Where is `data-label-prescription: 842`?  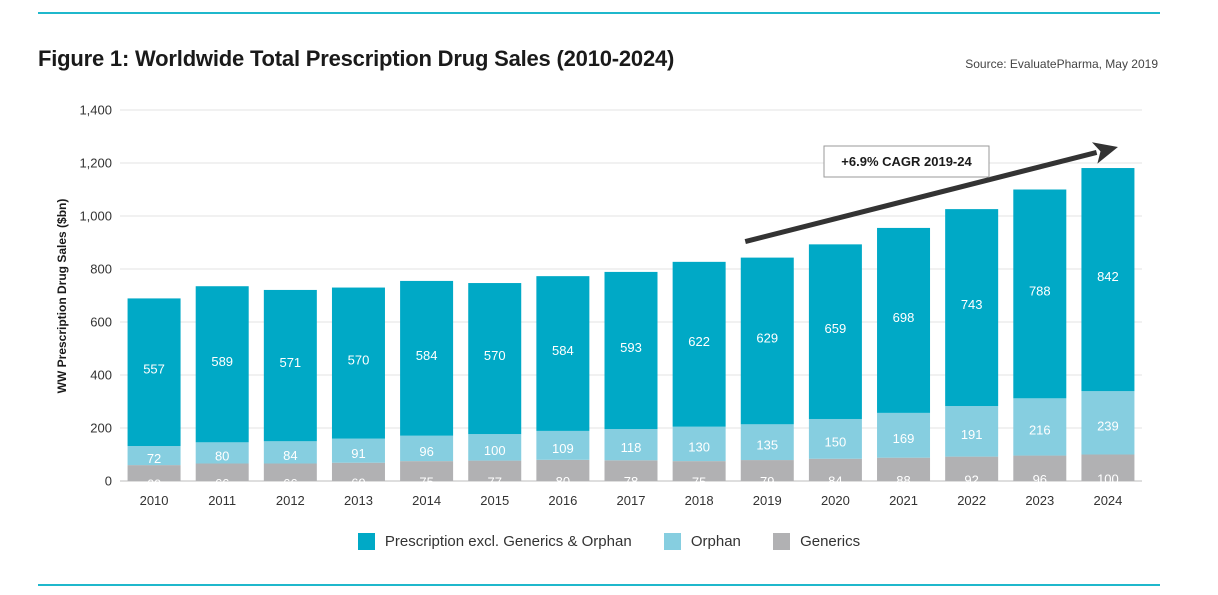
data-label-prescription: 842 is located at coordinates (1108, 276).